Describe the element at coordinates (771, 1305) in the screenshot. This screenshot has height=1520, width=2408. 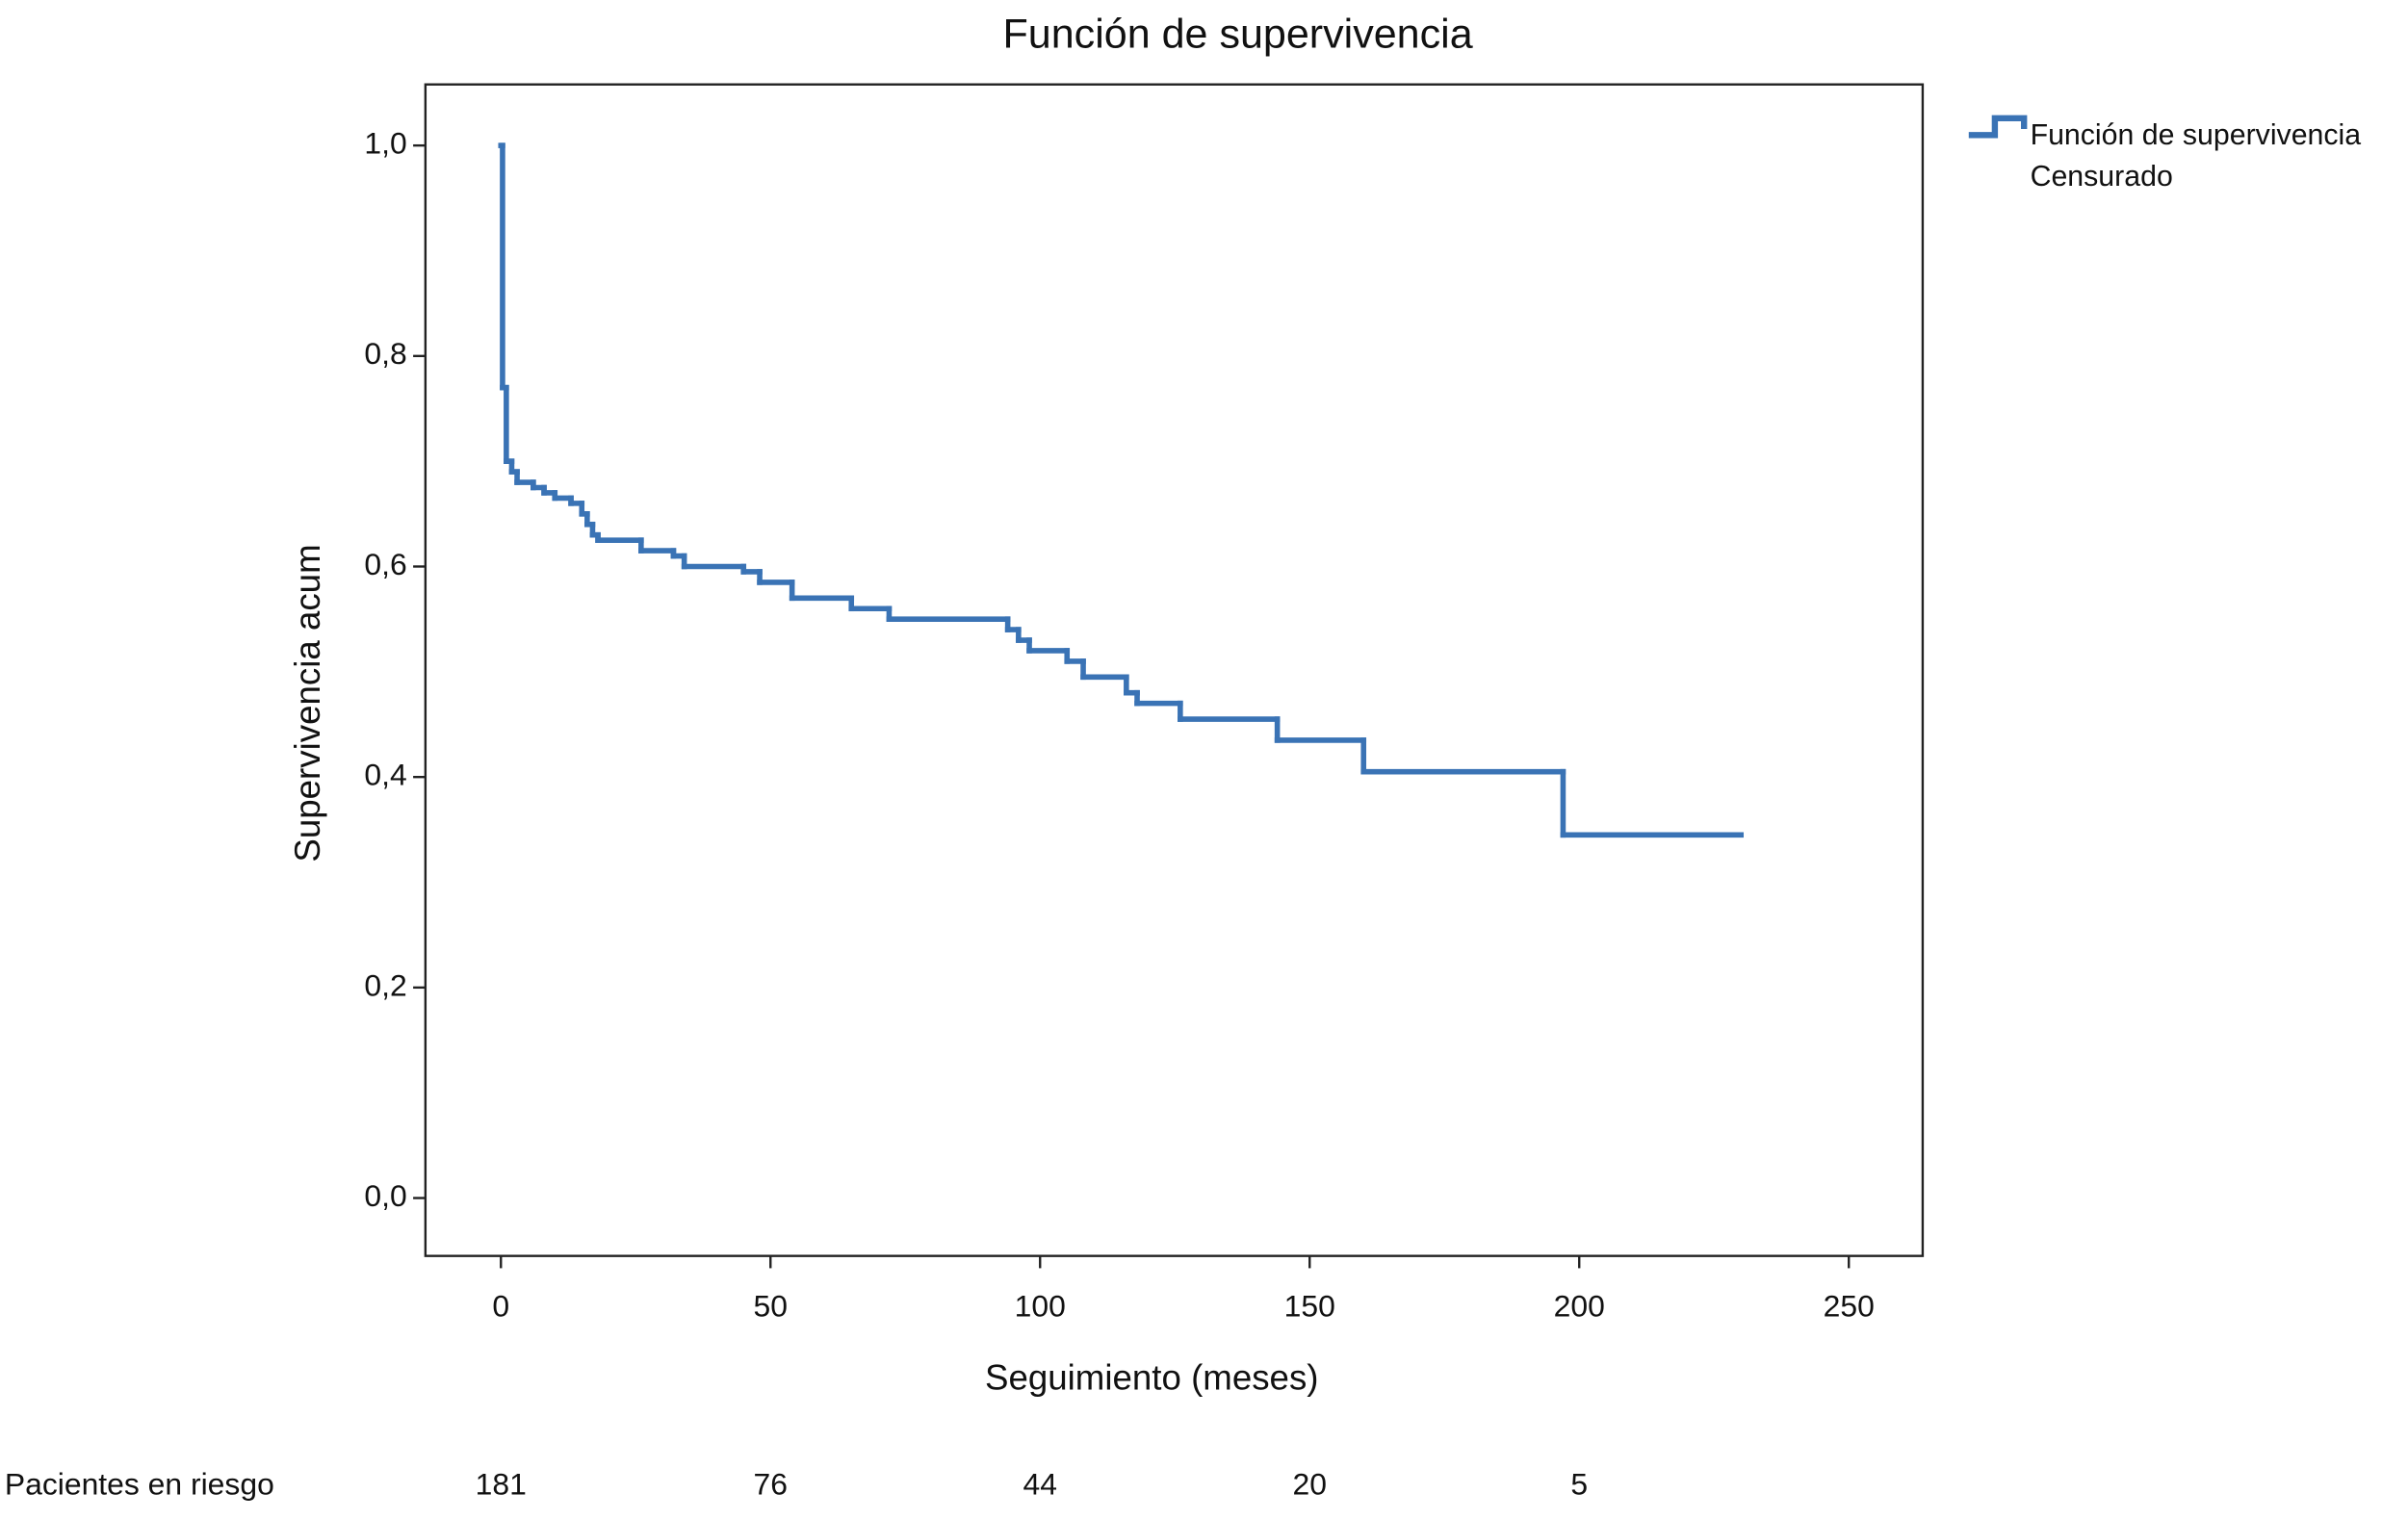
I see `x-tick-label: 50` at that location.